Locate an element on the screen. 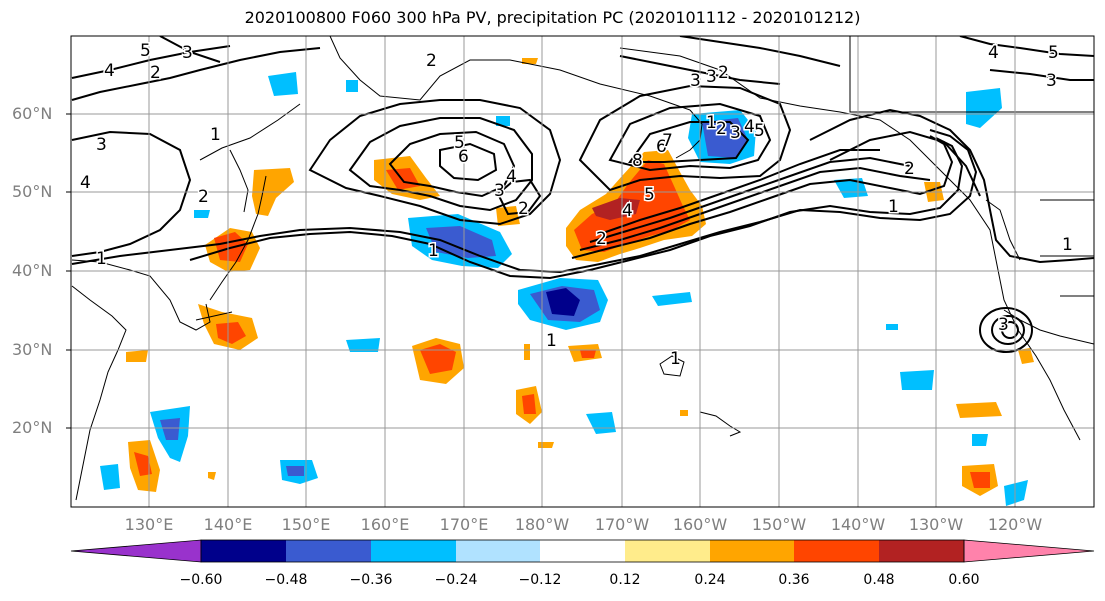  colorbar-extend-low is located at coordinates (136, 551).